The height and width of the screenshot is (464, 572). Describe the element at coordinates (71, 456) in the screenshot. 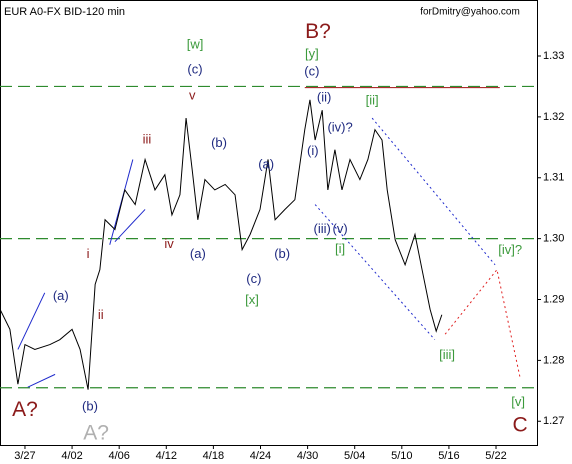

I see `x-tick-label: 4/02` at that location.